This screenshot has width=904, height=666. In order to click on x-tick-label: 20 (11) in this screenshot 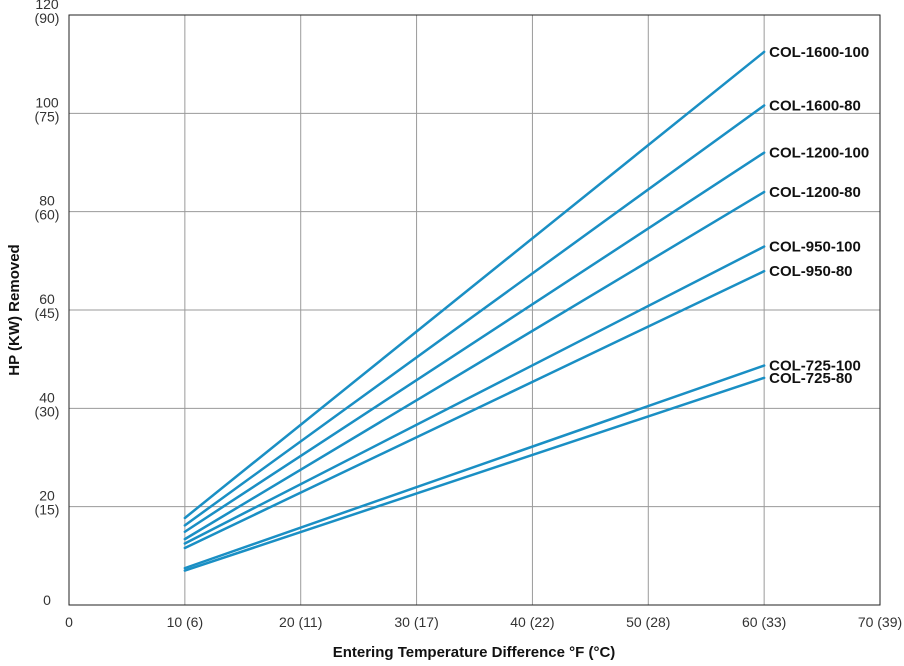, I will do `click(300, 622)`.